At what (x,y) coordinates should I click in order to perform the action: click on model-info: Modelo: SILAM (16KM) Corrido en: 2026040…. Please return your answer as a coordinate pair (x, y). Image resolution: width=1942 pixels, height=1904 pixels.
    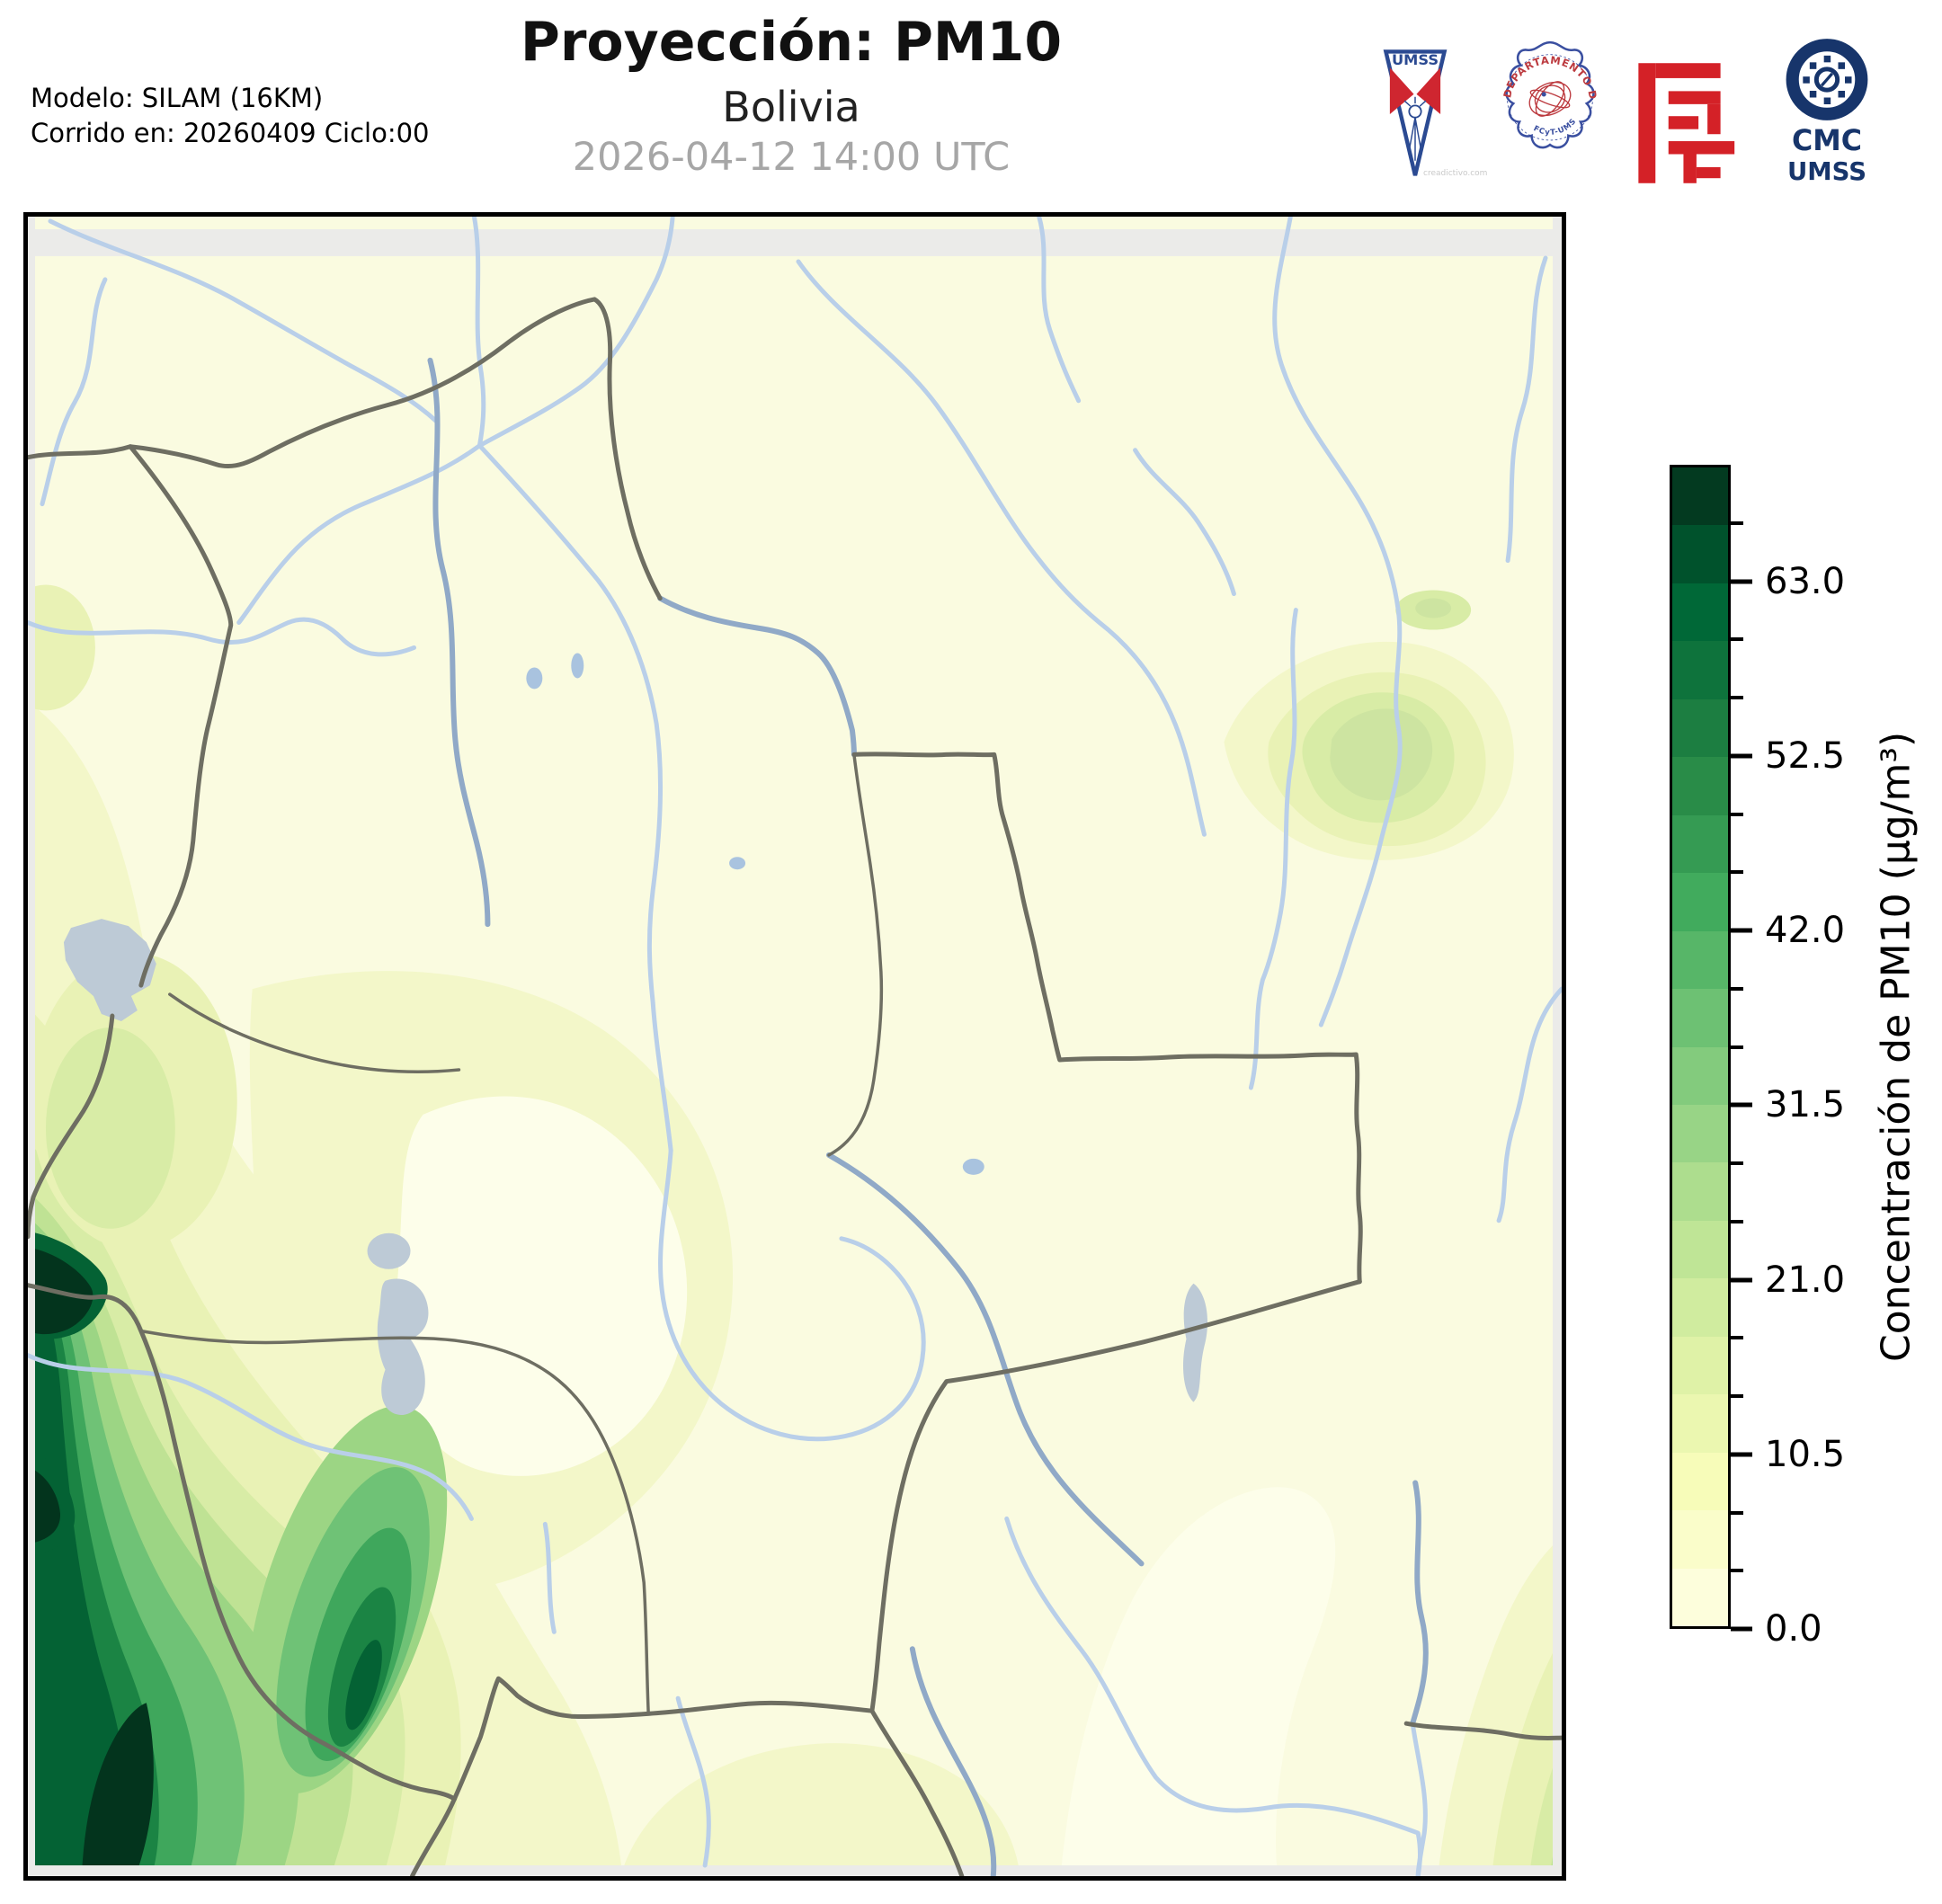
    Looking at the image, I should click on (230, 116).